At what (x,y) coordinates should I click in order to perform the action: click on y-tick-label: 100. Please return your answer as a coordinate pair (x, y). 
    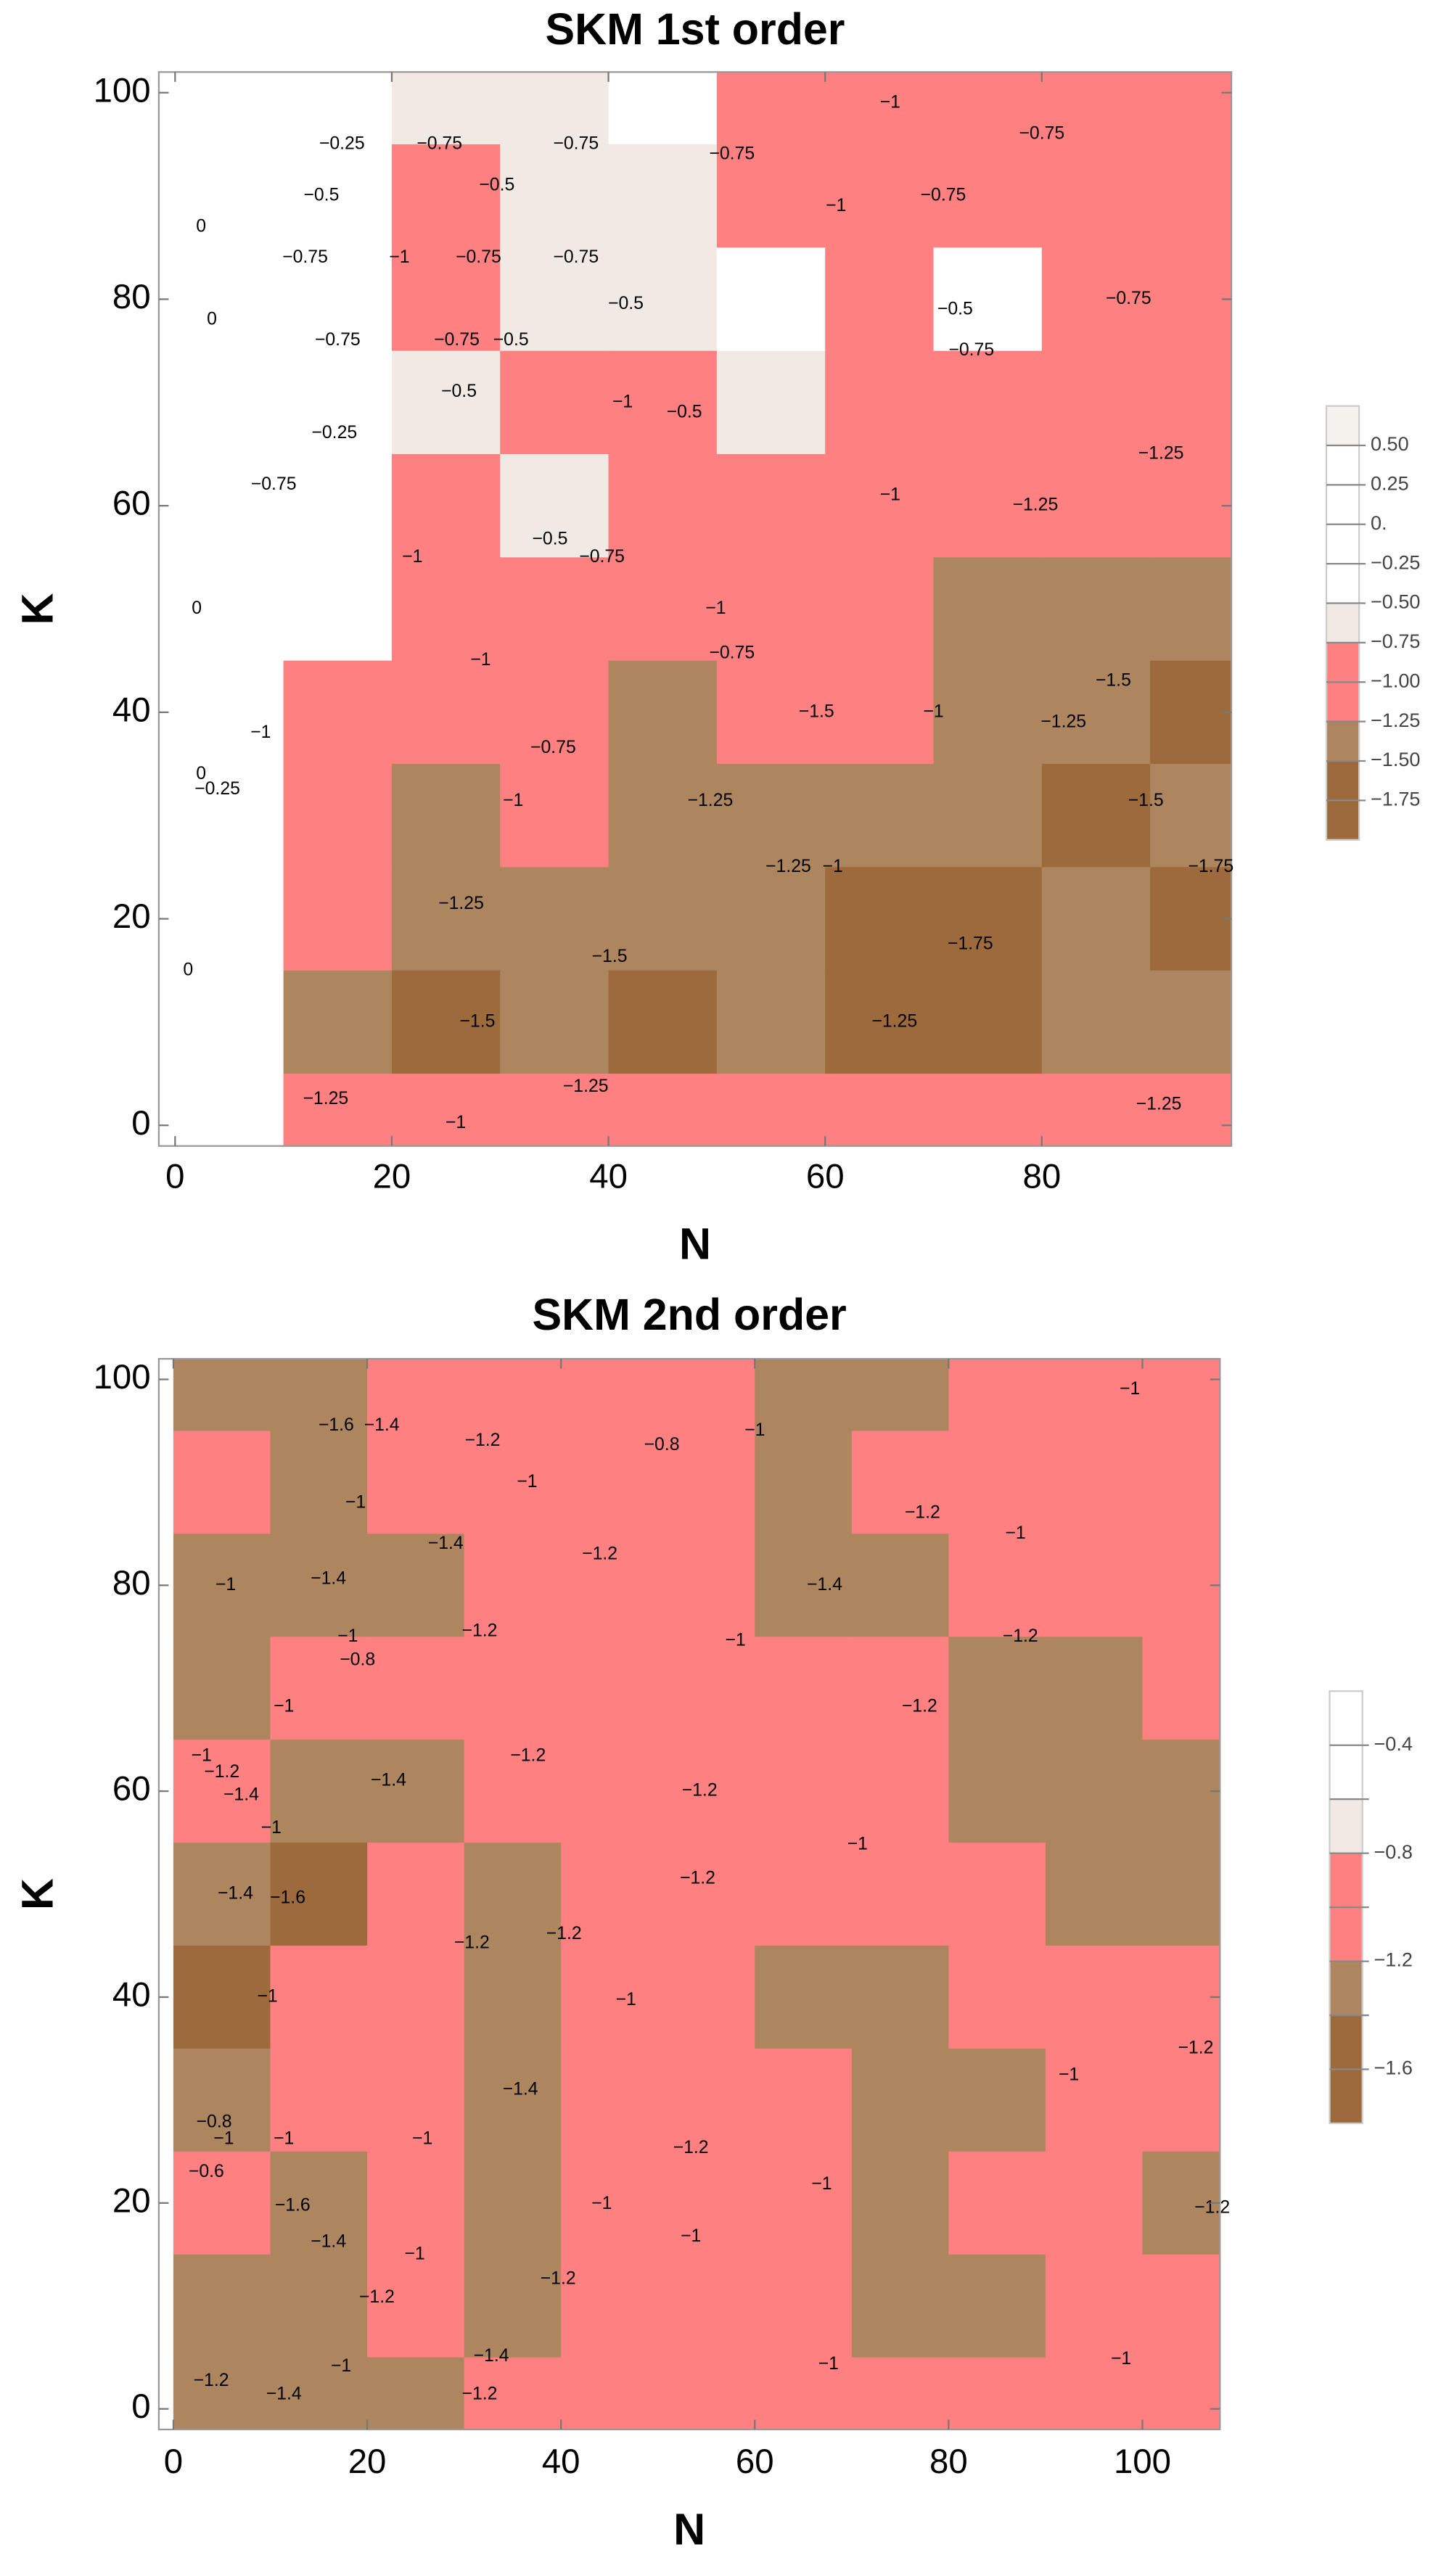
    Looking at the image, I should click on (122, 1377).